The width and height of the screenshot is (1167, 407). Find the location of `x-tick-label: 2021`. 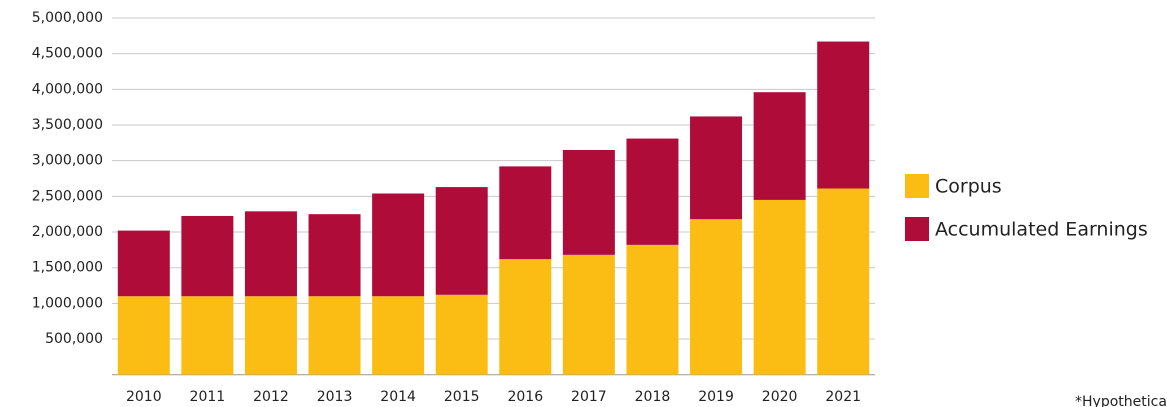

x-tick-label: 2021 is located at coordinates (843, 397).